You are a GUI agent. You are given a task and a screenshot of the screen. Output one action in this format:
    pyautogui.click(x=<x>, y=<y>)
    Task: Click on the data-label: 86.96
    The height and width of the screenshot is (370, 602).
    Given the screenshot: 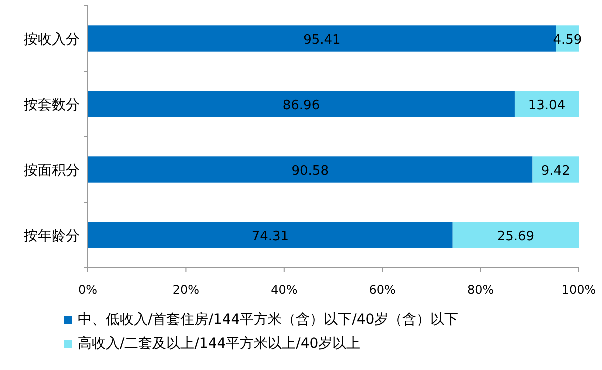 What is the action you would take?
    pyautogui.click(x=301, y=106)
    